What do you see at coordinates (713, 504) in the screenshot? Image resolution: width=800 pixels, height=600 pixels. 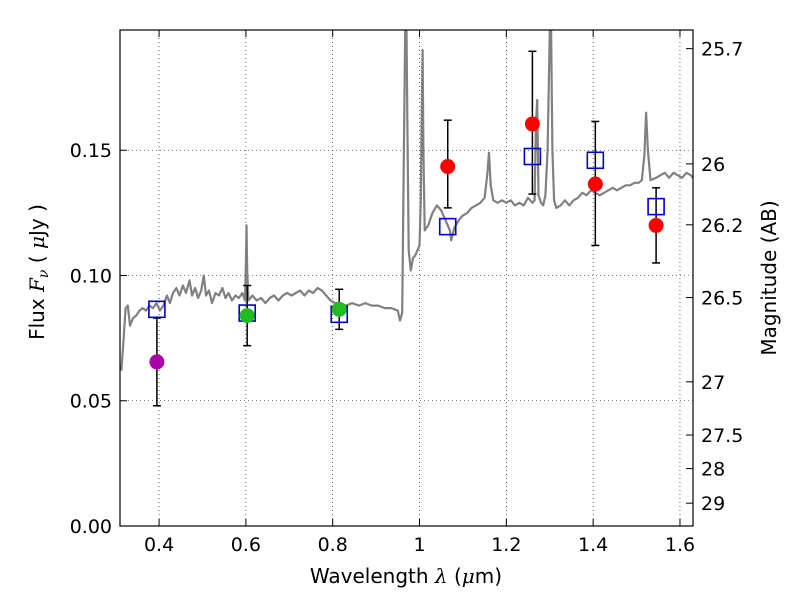 I see `y2-tick-label: 29` at bounding box center [713, 504].